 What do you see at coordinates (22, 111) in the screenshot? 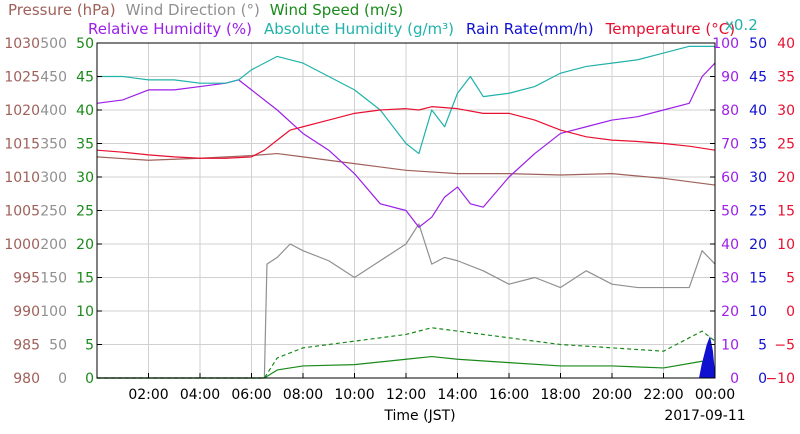
I see `left-tick-label: 1020` at bounding box center [22, 111].